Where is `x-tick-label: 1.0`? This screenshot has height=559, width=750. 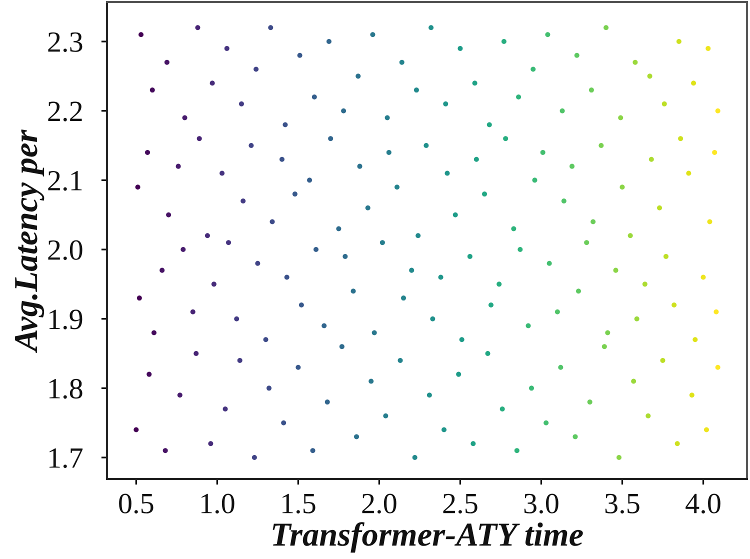 x-tick-label: 1.0 is located at coordinates (218, 504).